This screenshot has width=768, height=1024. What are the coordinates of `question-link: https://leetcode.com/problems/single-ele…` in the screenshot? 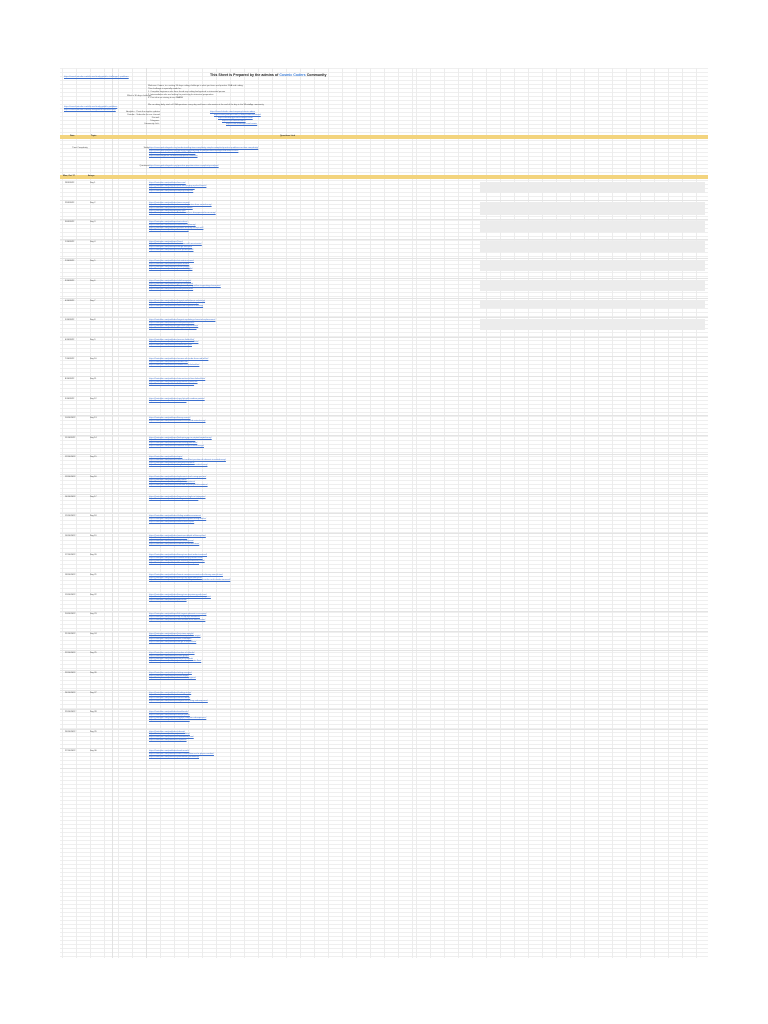 It's located at (178, 465).